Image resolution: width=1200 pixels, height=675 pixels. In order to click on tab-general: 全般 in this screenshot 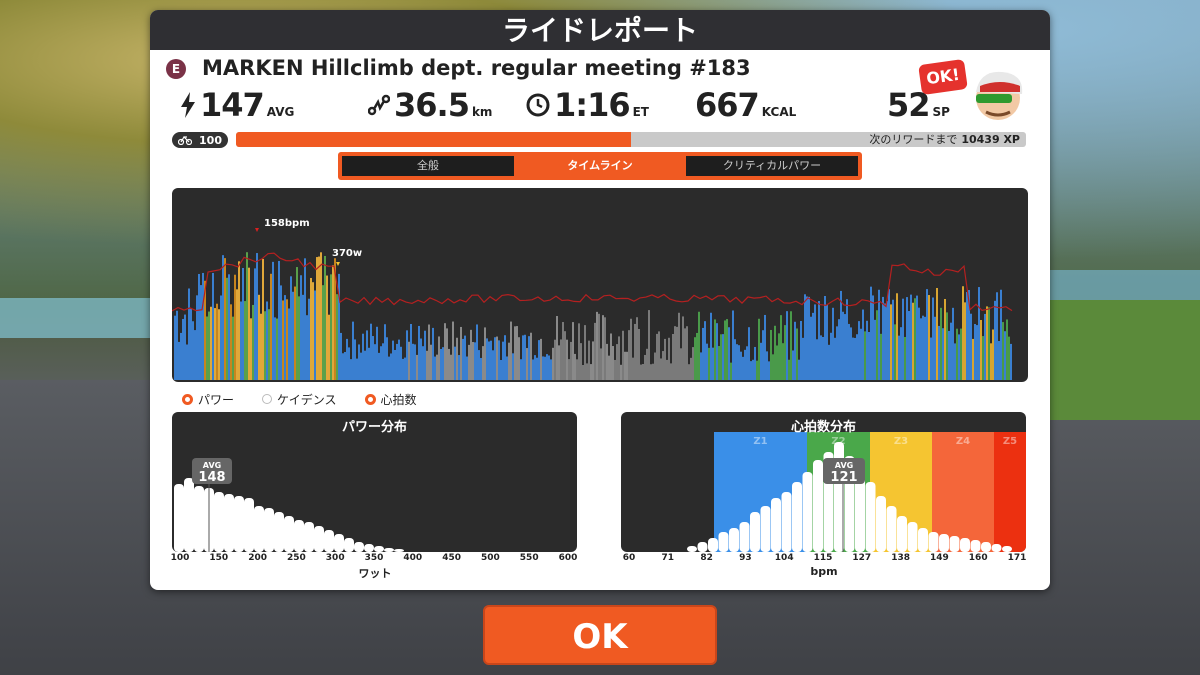, I will do `click(428, 166)`.